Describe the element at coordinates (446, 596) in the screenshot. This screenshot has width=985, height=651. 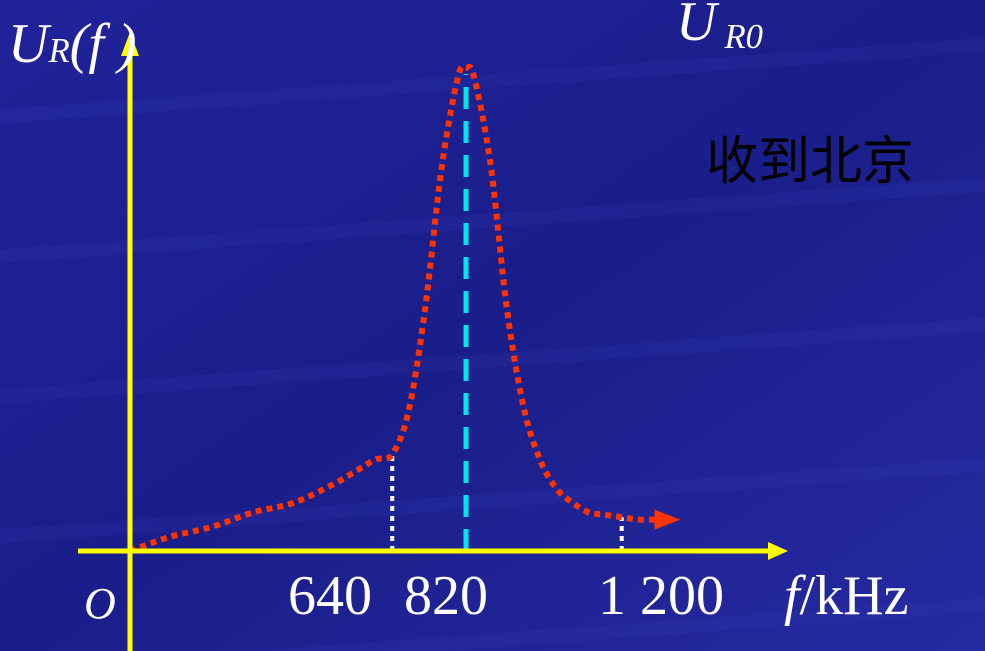
I see `x-tick-label-820: 820` at that location.